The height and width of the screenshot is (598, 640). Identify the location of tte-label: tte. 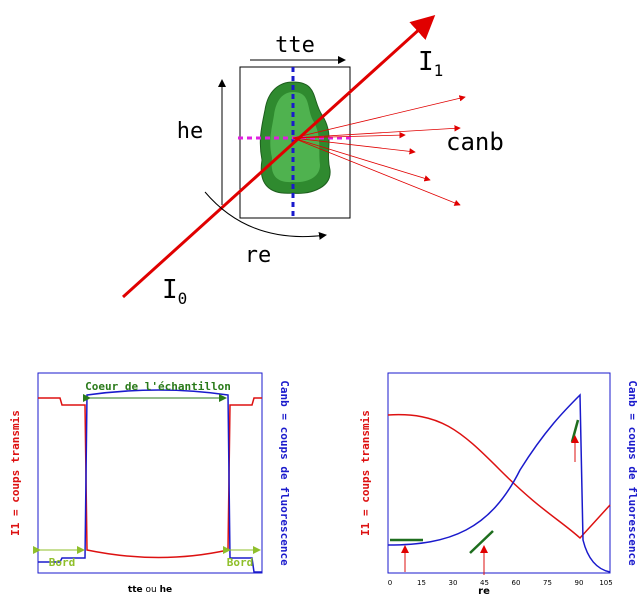
(295, 45).